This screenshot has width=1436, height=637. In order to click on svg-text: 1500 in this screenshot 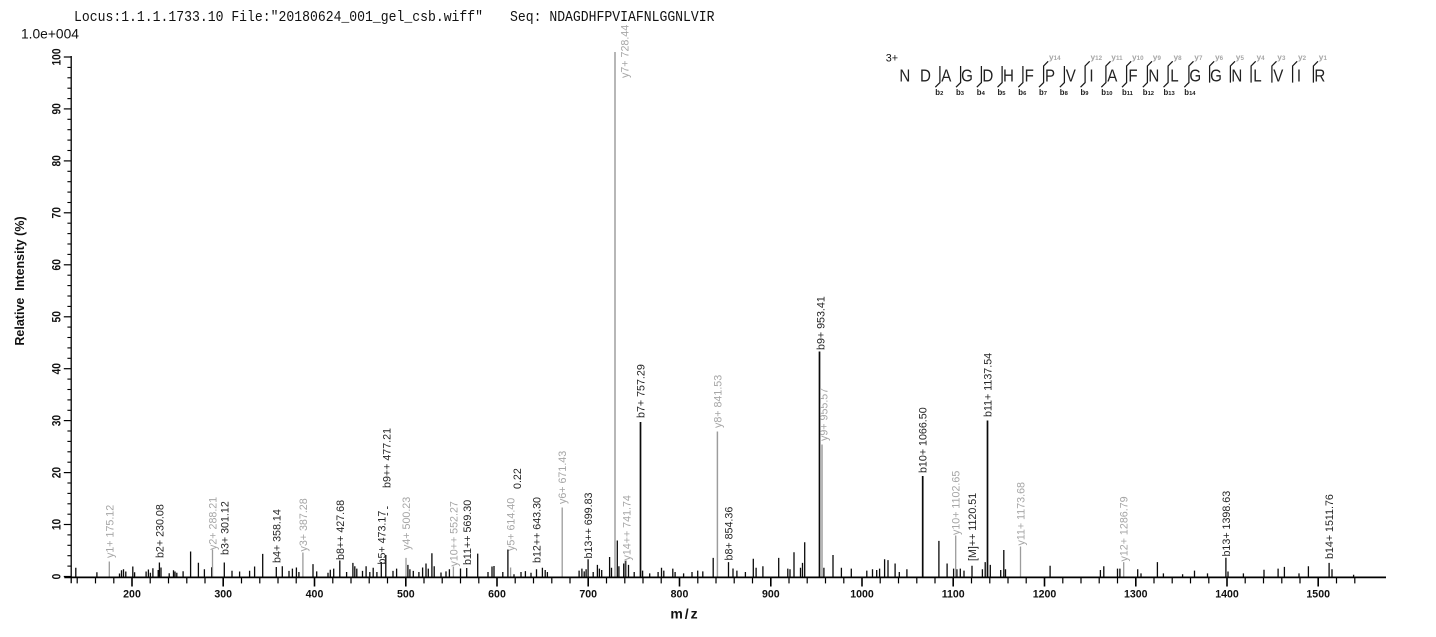, I will do `click(1318, 594)`.